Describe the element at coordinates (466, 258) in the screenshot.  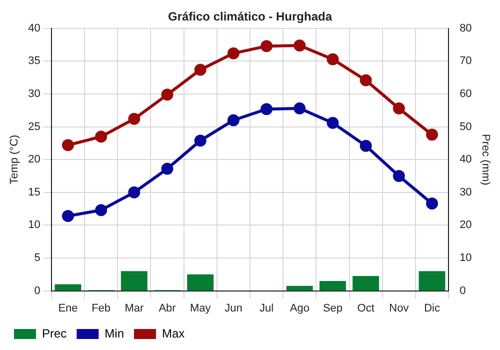
I see `y2-tick-label: 10` at that location.